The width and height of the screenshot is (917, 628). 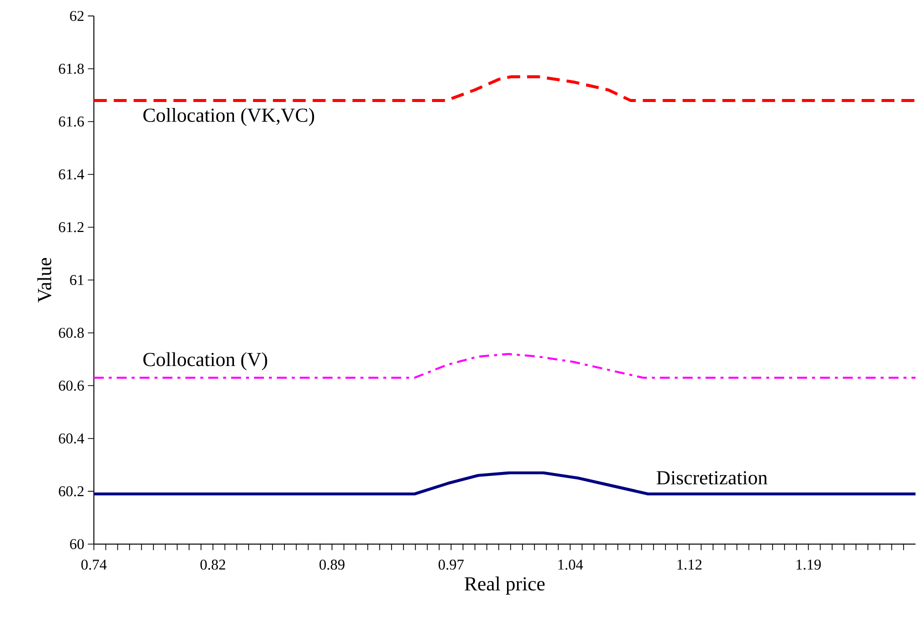 What do you see at coordinates (71, 69) in the screenshot?
I see `y-tick-label: 61.8` at bounding box center [71, 69].